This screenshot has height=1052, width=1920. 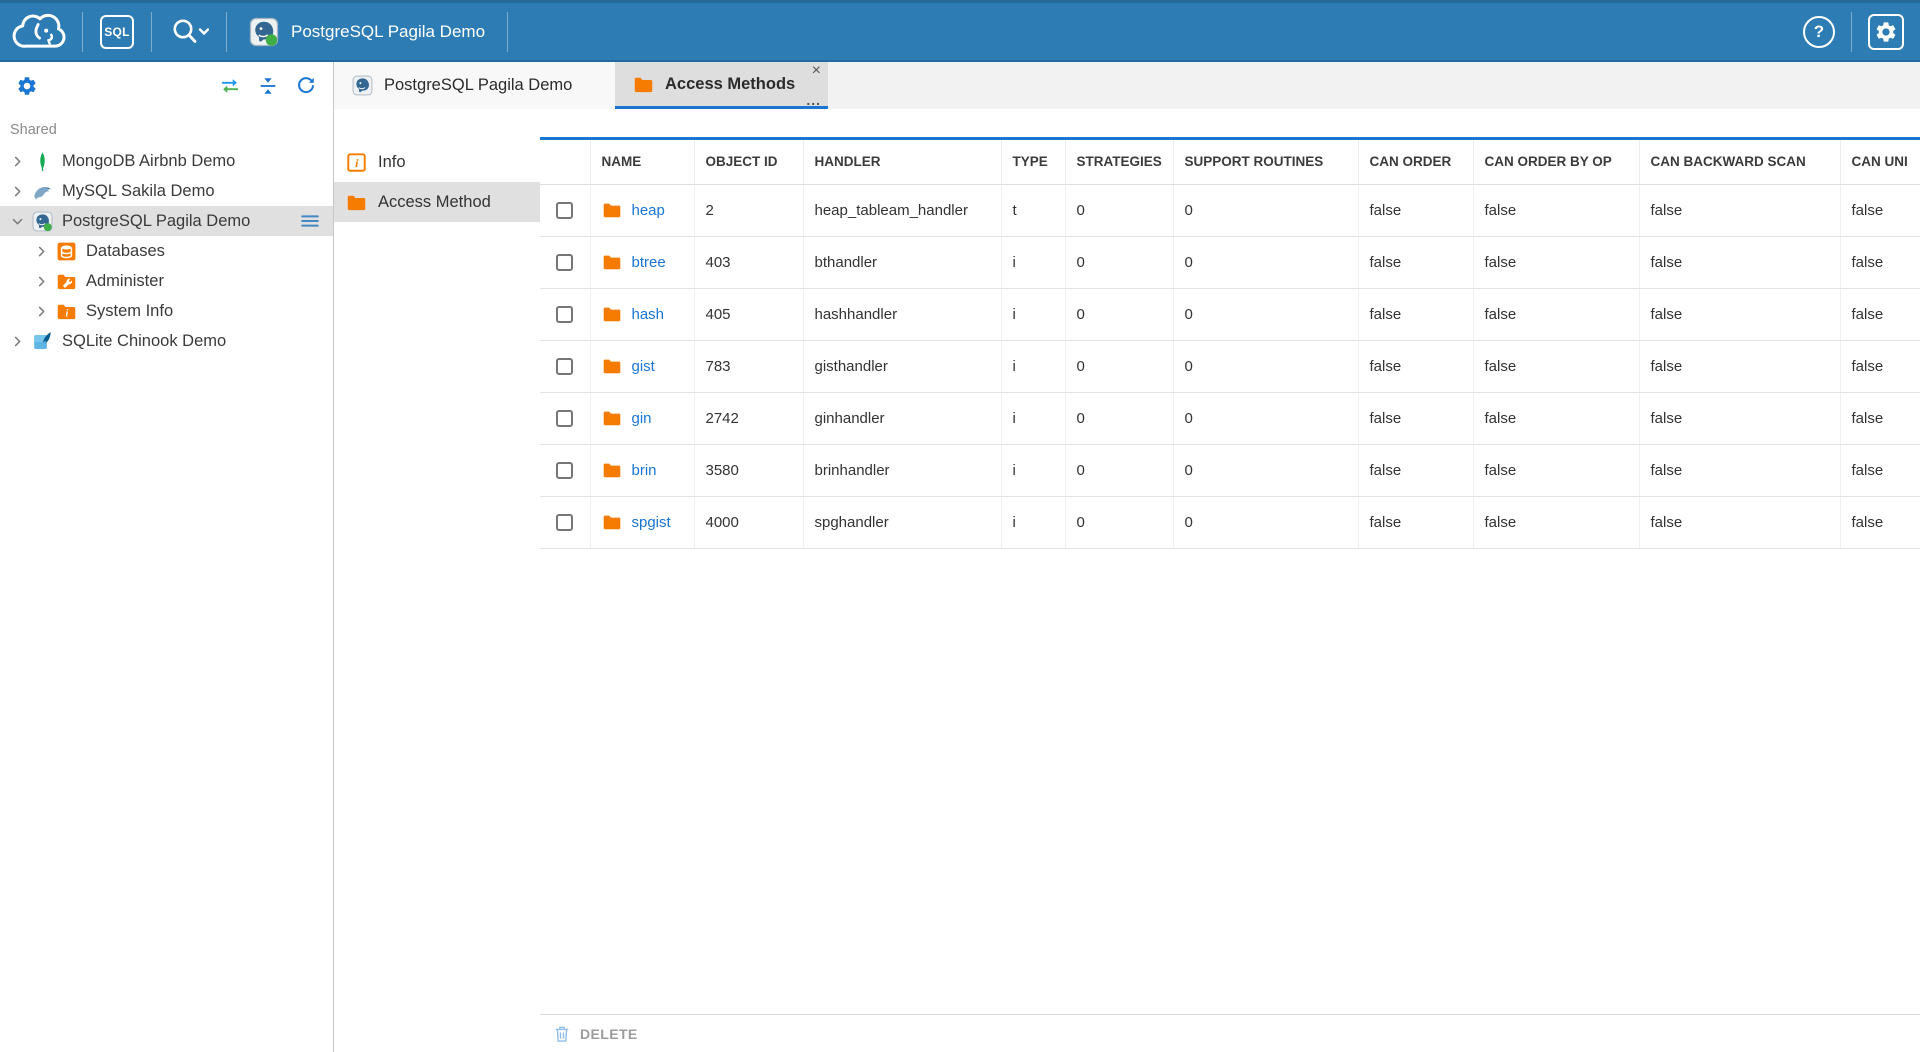 What do you see at coordinates (648, 314) in the screenshot?
I see `row-name-link: hash` at bounding box center [648, 314].